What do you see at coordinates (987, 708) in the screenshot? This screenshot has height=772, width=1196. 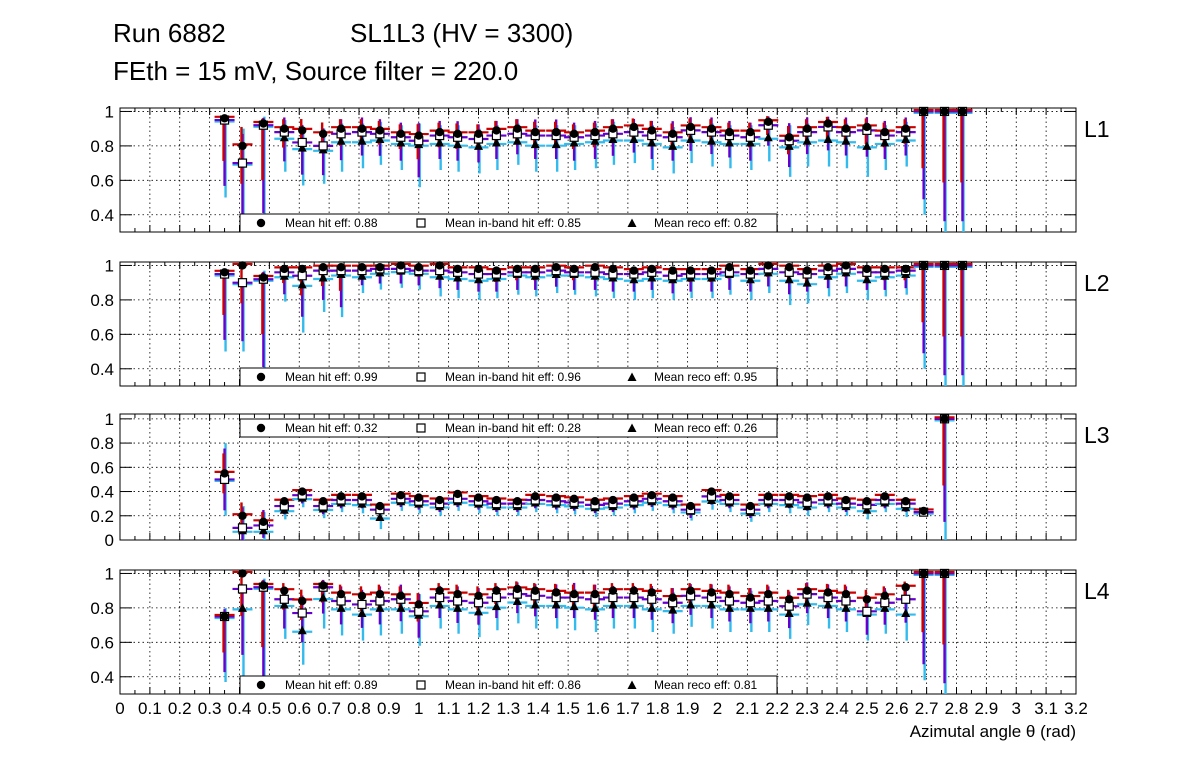 I see `x-tick-label: 2.9` at bounding box center [987, 708].